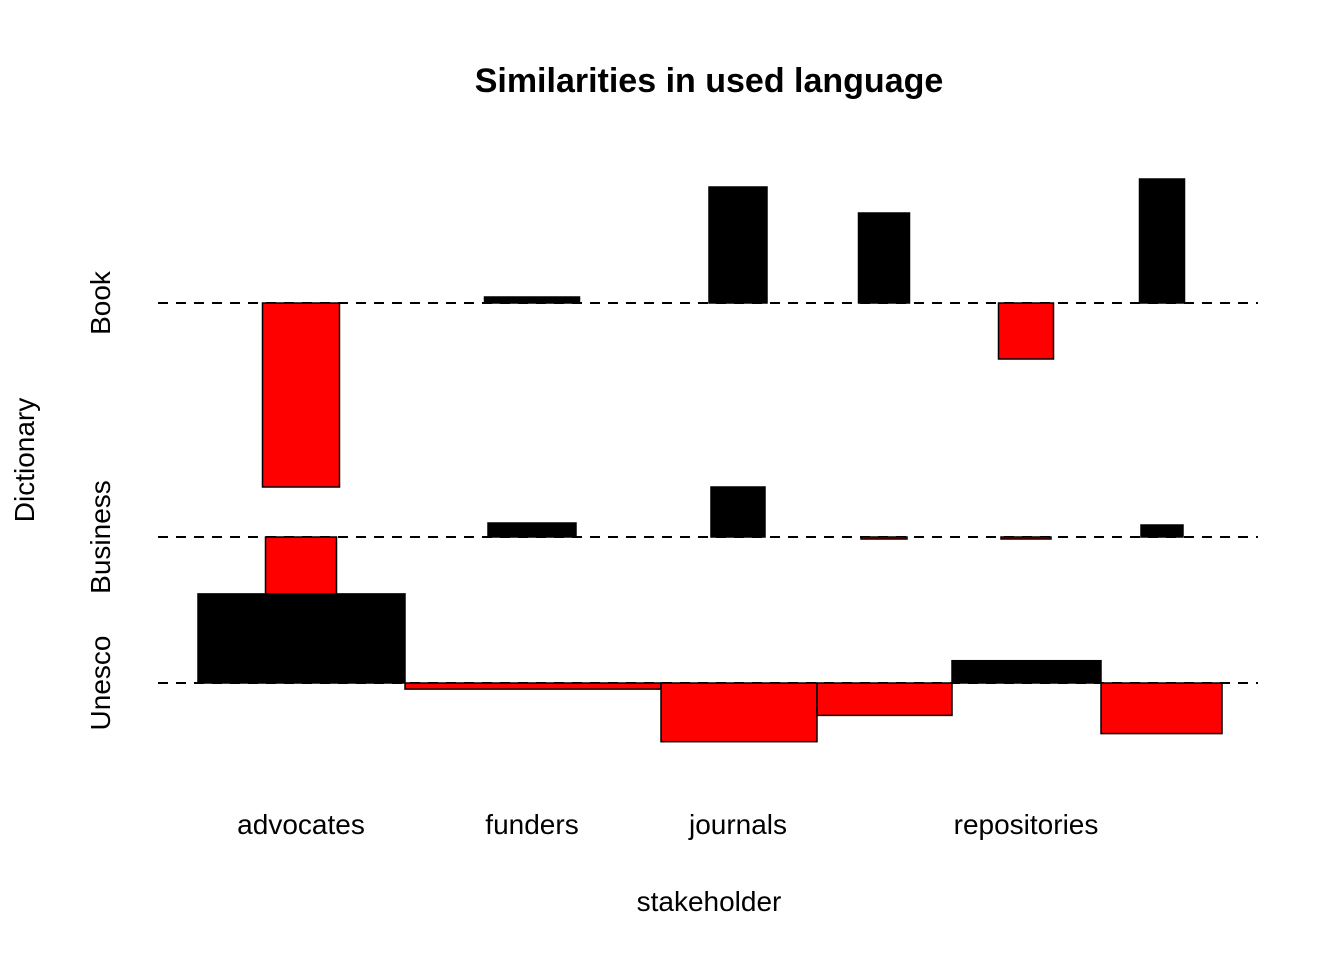 The image size is (1344, 960). I want to click on x-tick-label: repositories, so click(1026, 824).